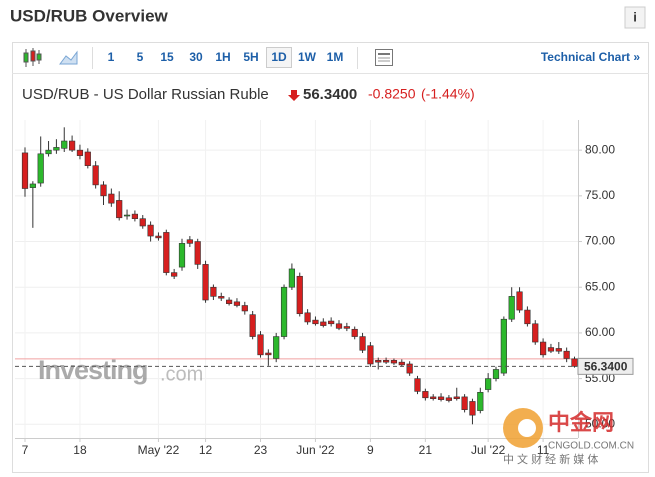 The width and height of the screenshot is (655, 477). Describe the element at coordinates (600, 195) in the screenshot. I see `y-tick-label: 75.00` at that location.